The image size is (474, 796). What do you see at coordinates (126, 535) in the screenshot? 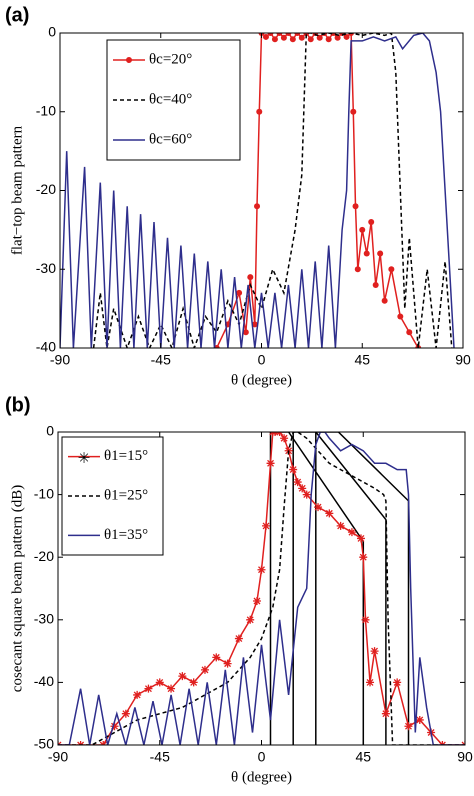
I see `legend-label: θ1=35°` at bounding box center [126, 535].